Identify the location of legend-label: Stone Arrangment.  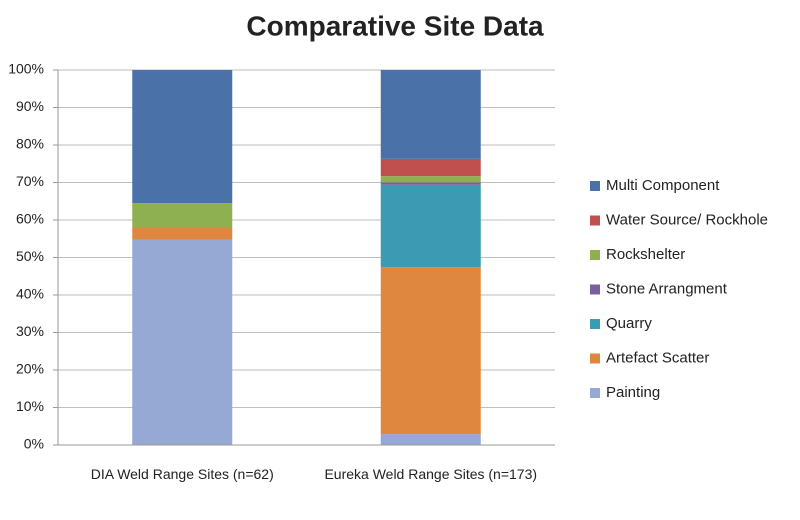
(667, 288).